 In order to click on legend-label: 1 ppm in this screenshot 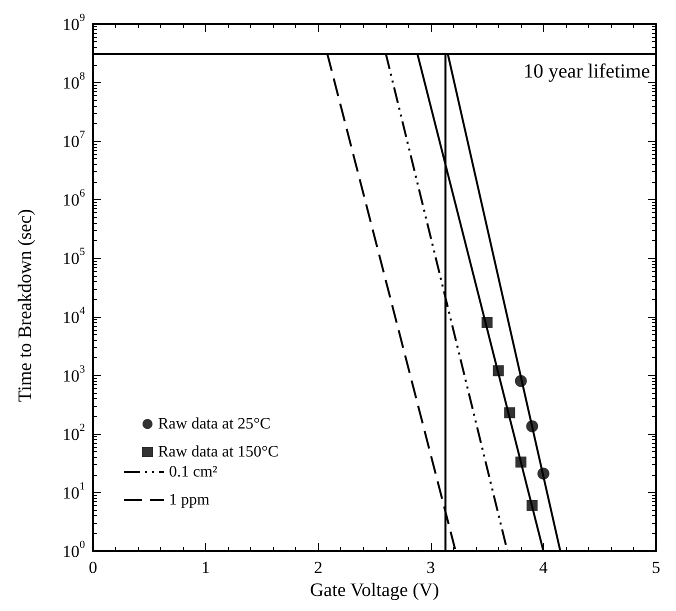, I will do `click(189, 500)`.